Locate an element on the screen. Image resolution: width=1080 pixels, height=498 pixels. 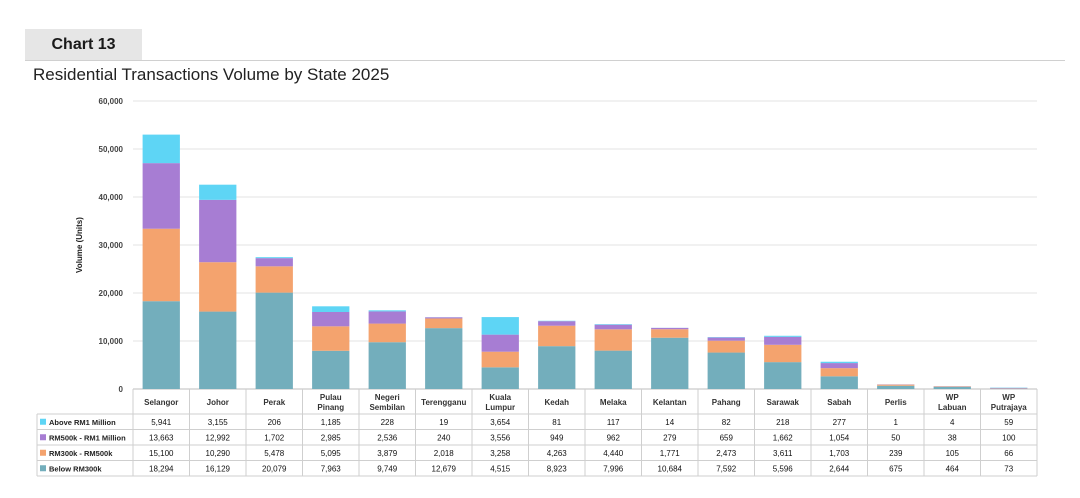
data-label: 659 is located at coordinates (727, 437).